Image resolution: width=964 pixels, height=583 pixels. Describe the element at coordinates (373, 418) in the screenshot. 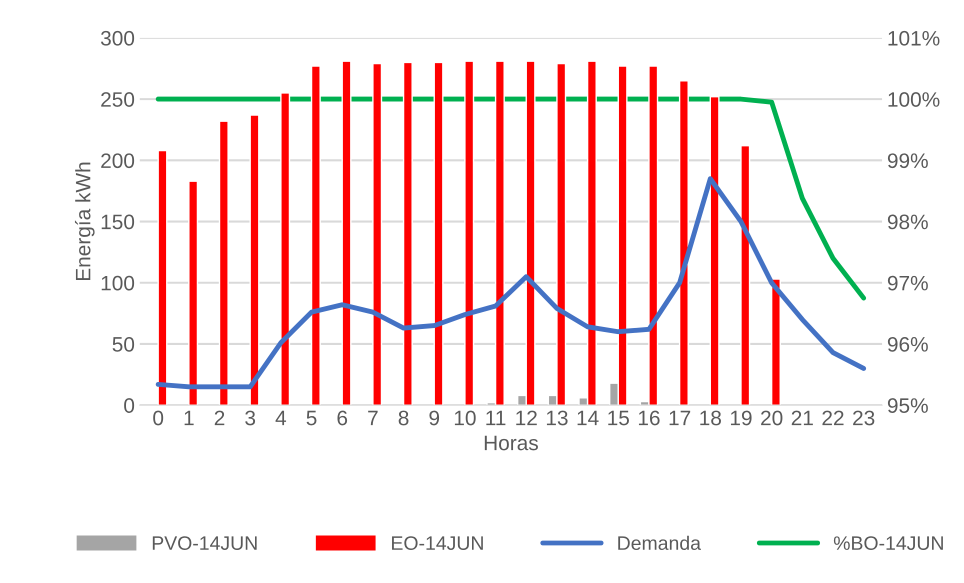

I see `x-tick-label: 7` at that location.